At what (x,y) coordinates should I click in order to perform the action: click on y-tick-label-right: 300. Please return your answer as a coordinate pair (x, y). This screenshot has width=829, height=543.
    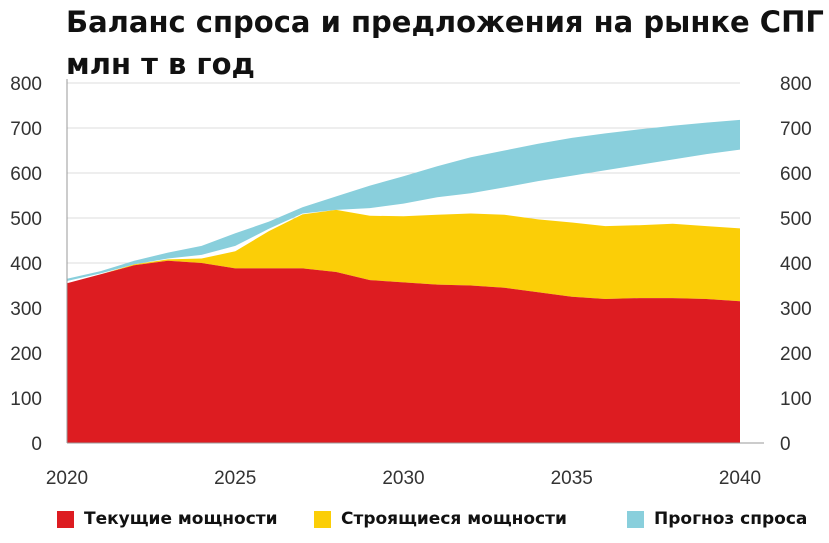
    Looking at the image, I should click on (796, 309).